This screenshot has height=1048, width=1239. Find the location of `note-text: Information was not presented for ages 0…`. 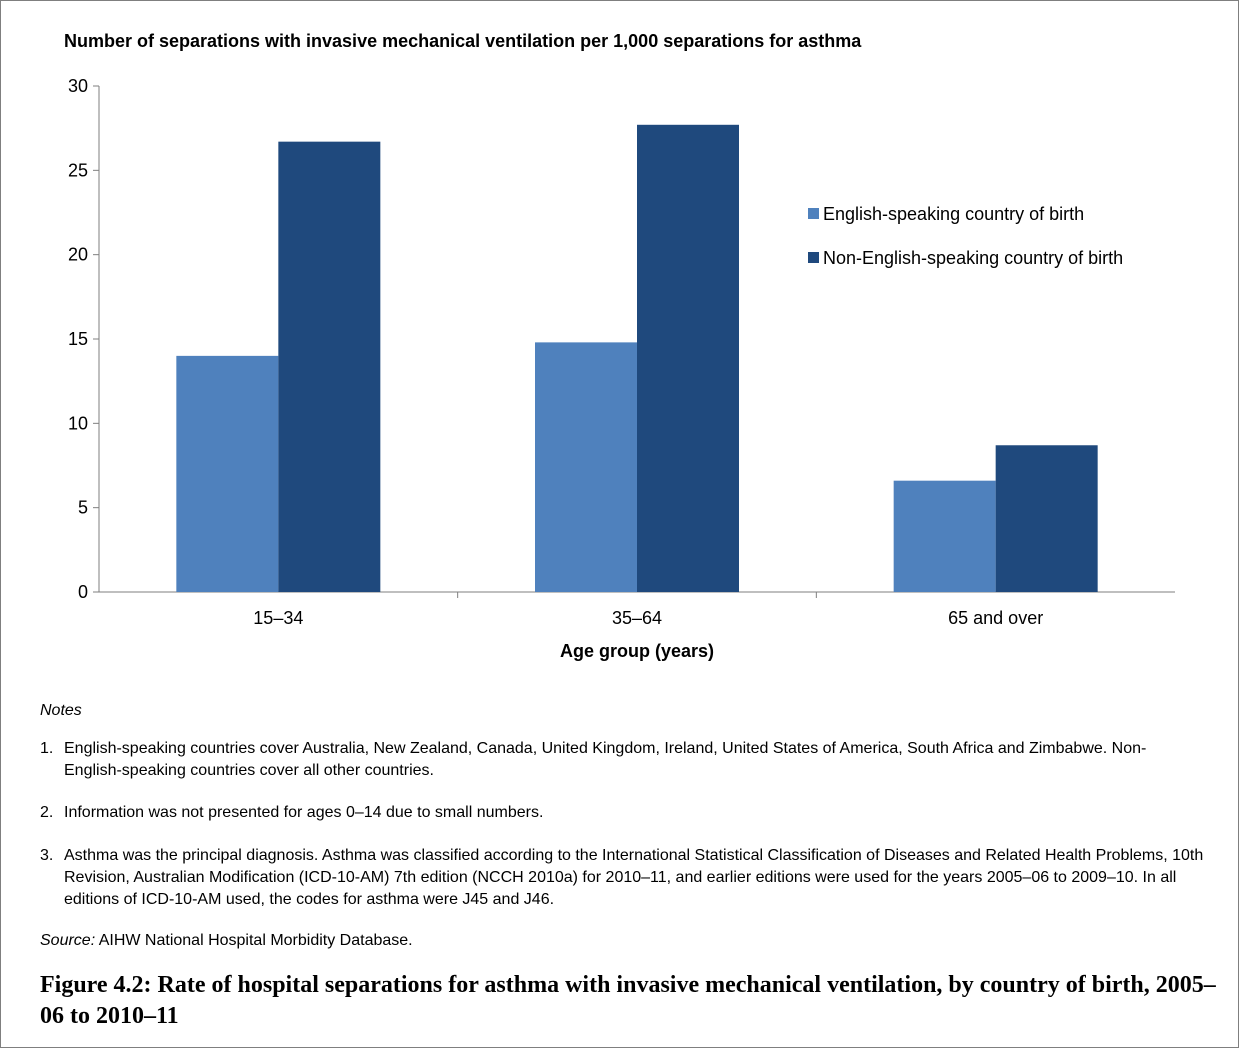

note-text: Information was not presented for ages 0… is located at coordinates (304, 812).